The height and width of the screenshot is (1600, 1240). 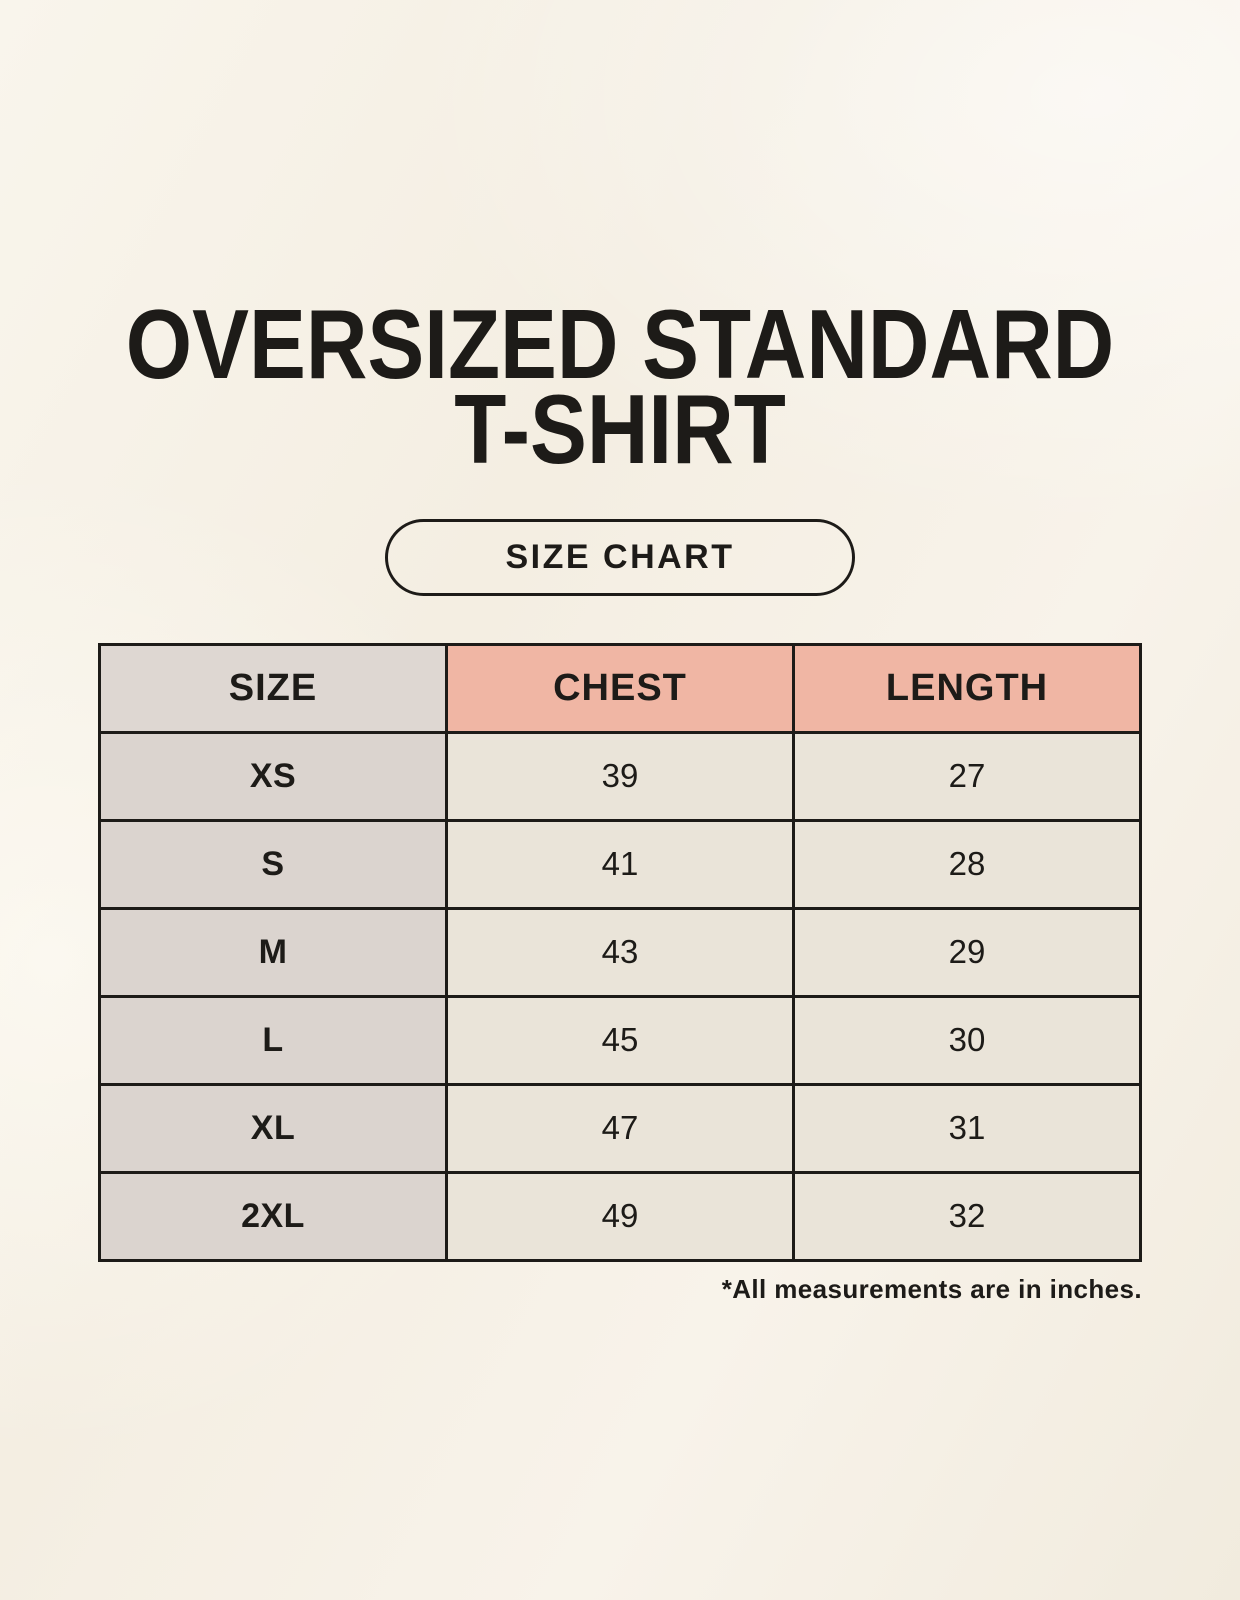 What do you see at coordinates (931, 1288) in the screenshot?
I see `measurements-note: *All measurements are in inches.` at bounding box center [931, 1288].